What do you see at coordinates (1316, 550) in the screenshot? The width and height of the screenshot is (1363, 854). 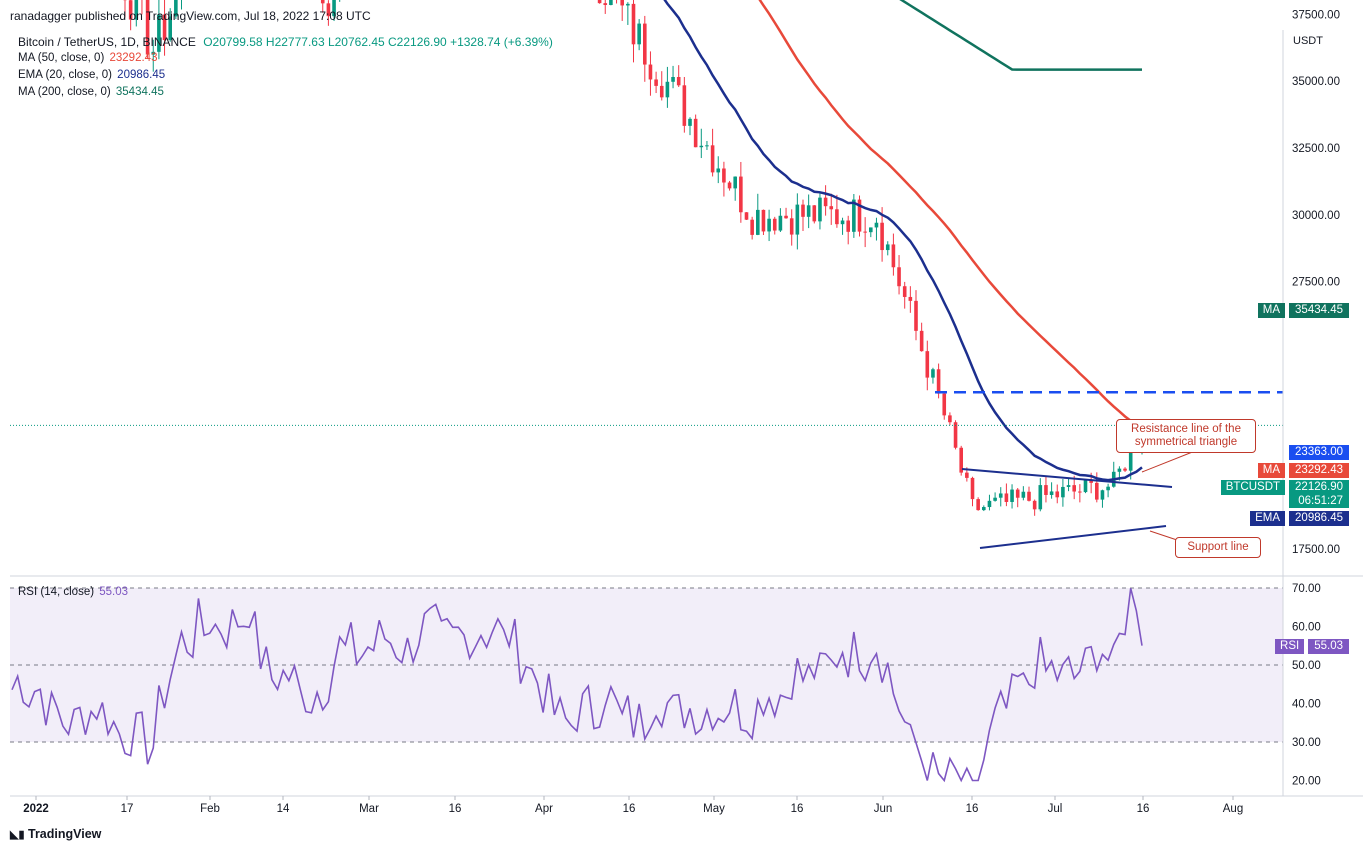 I see `price-tick: 17500.00` at bounding box center [1316, 550].